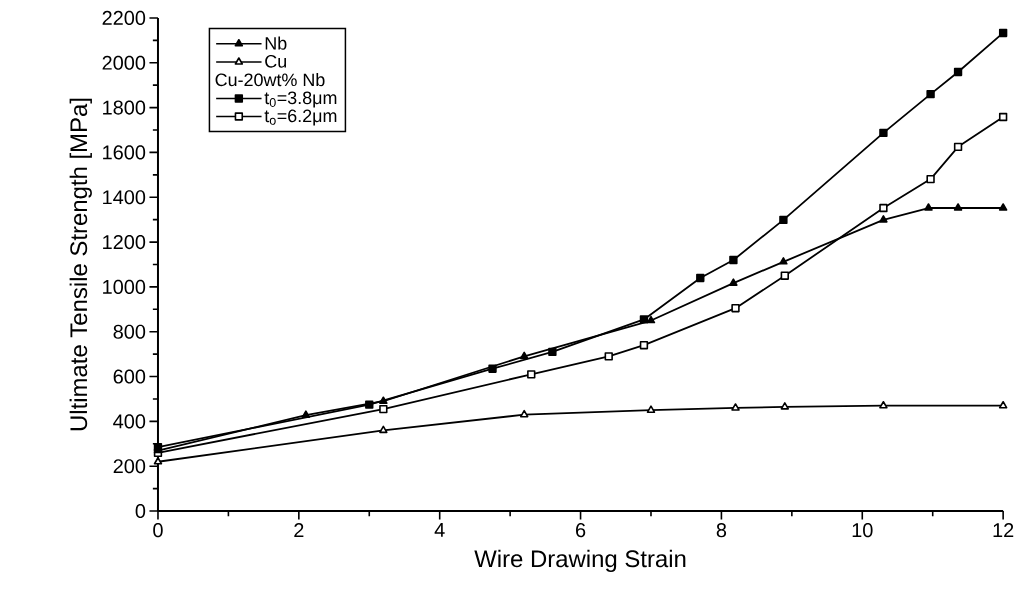 Image resolution: width=1021 pixels, height=599 pixels. Describe the element at coordinates (300, 117) in the screenshot. I see `legend-label: t$_{o}$=6.2μm` at that location.